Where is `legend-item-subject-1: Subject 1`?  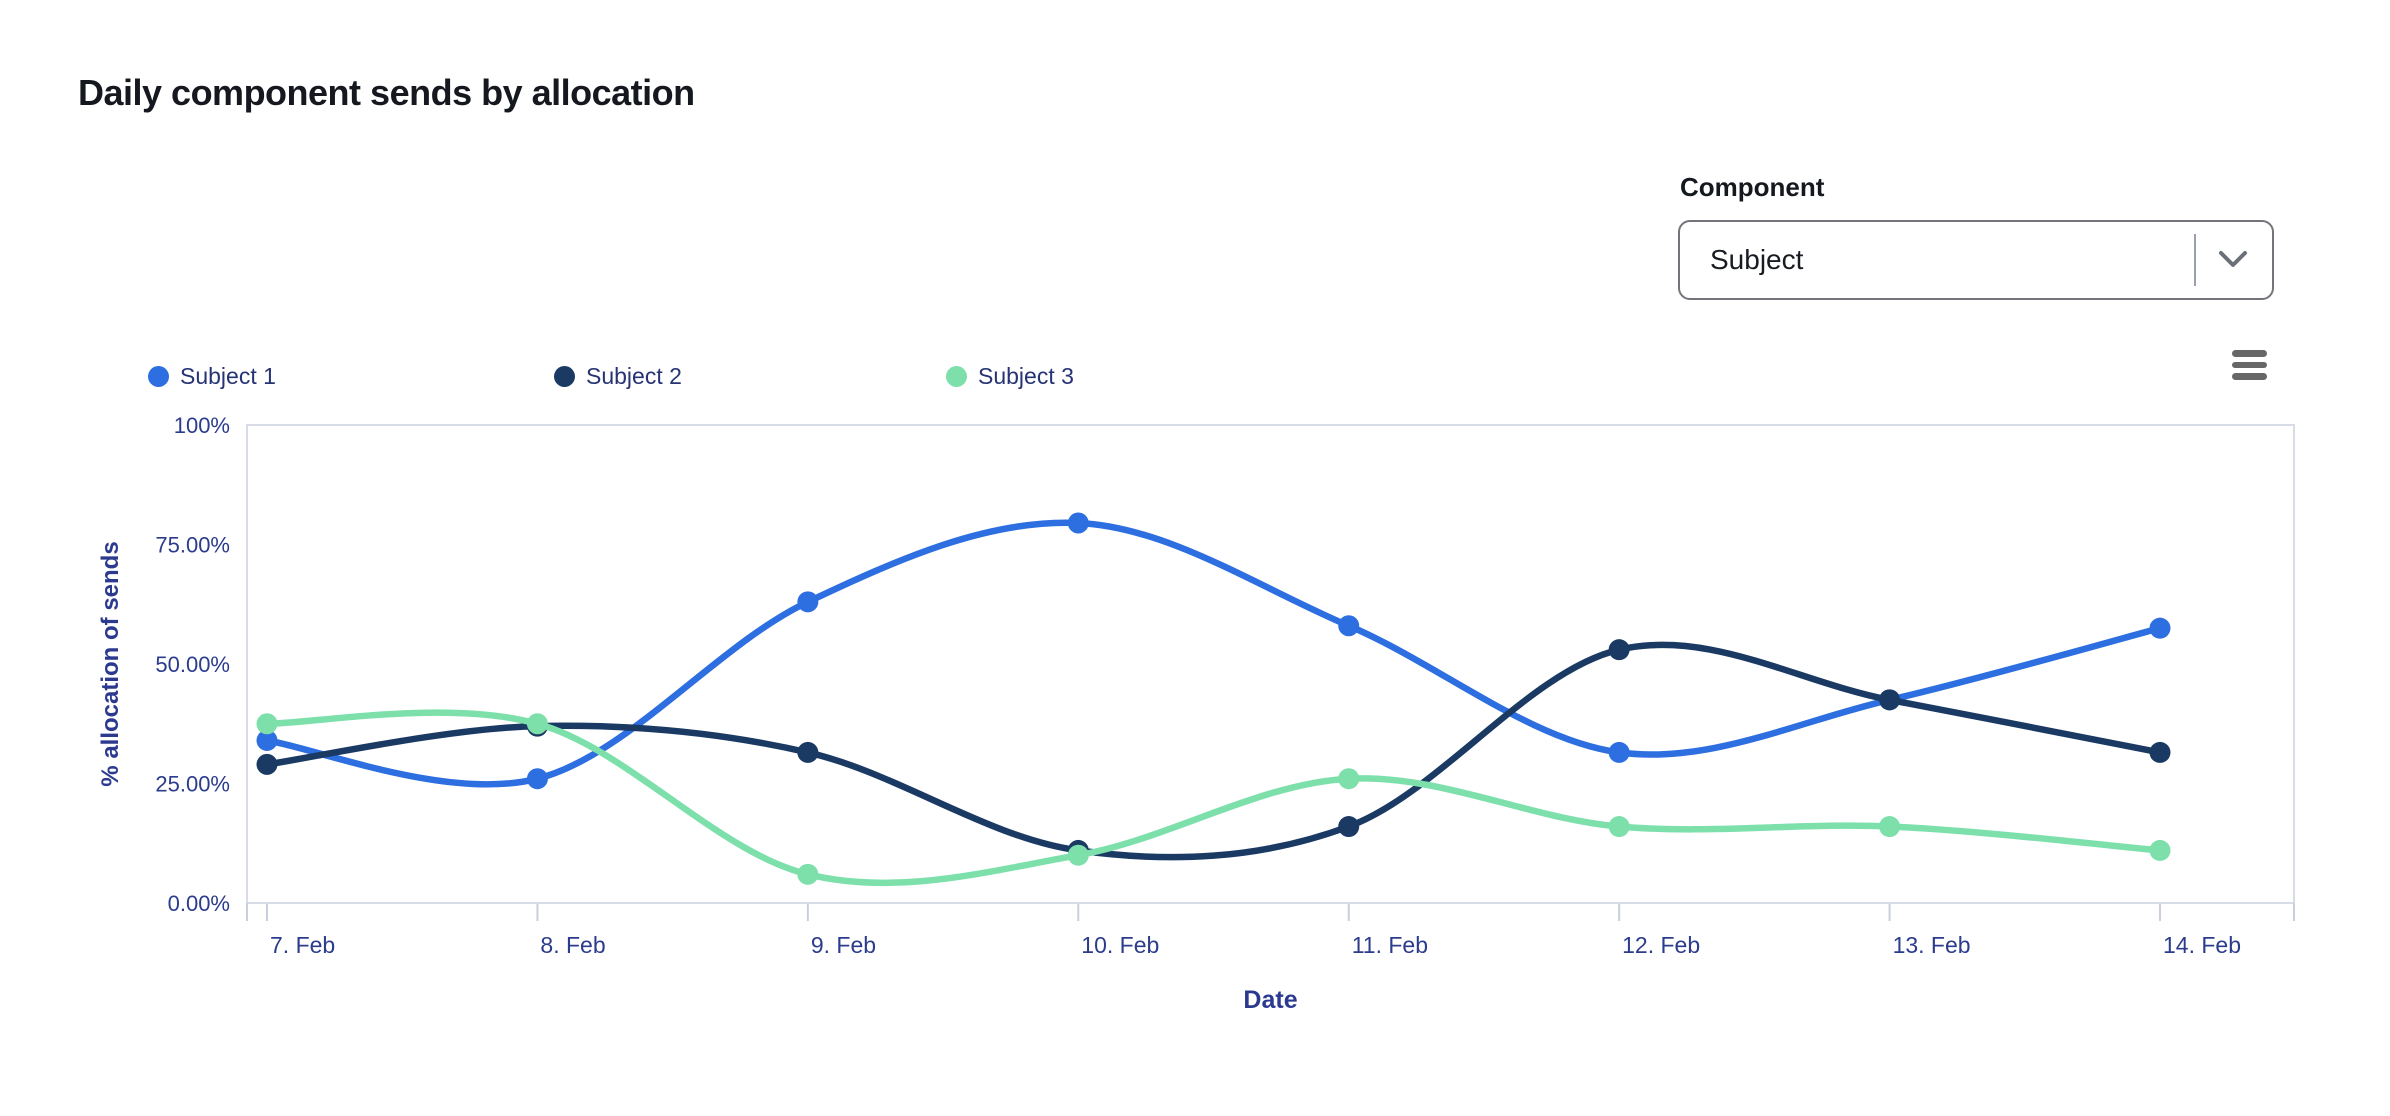
legend-item-subject-1: Subject 1 is located at coordinates (212, 376).